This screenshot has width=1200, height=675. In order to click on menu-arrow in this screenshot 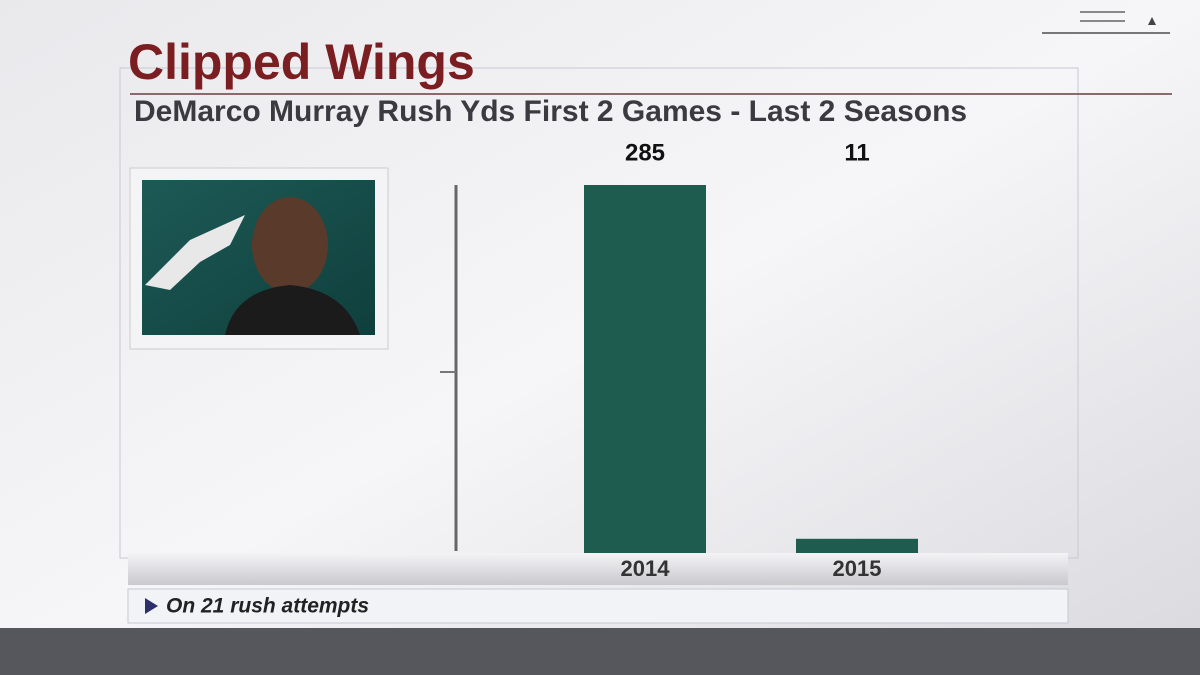, I will do `click(1152, 21)`.